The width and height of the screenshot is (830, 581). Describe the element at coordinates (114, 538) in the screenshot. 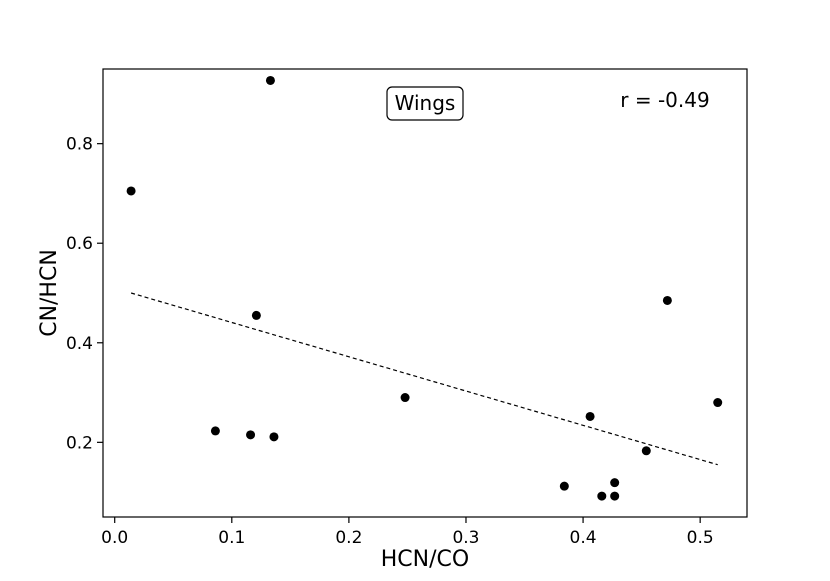

I see `x-tick-label: 0.0` at that location.